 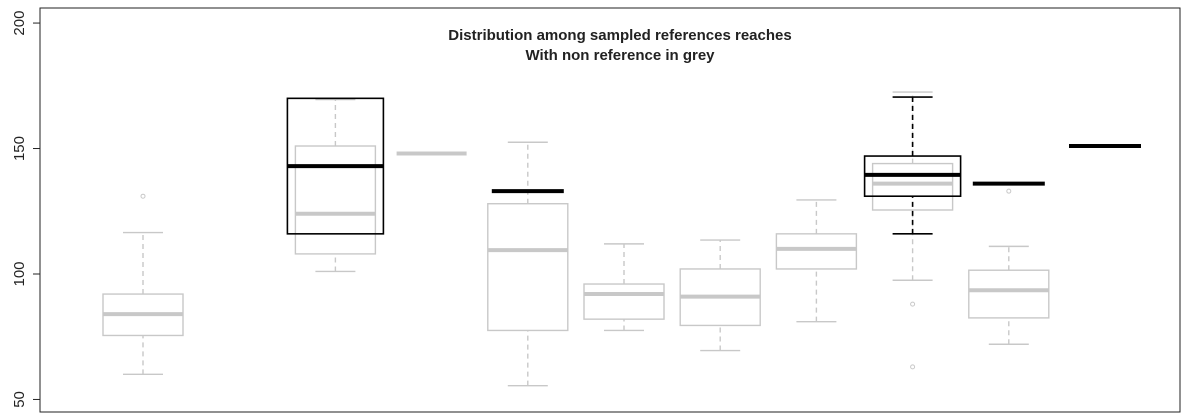 I want to click on y-tick-label: 100, so click(x=19, y=273).